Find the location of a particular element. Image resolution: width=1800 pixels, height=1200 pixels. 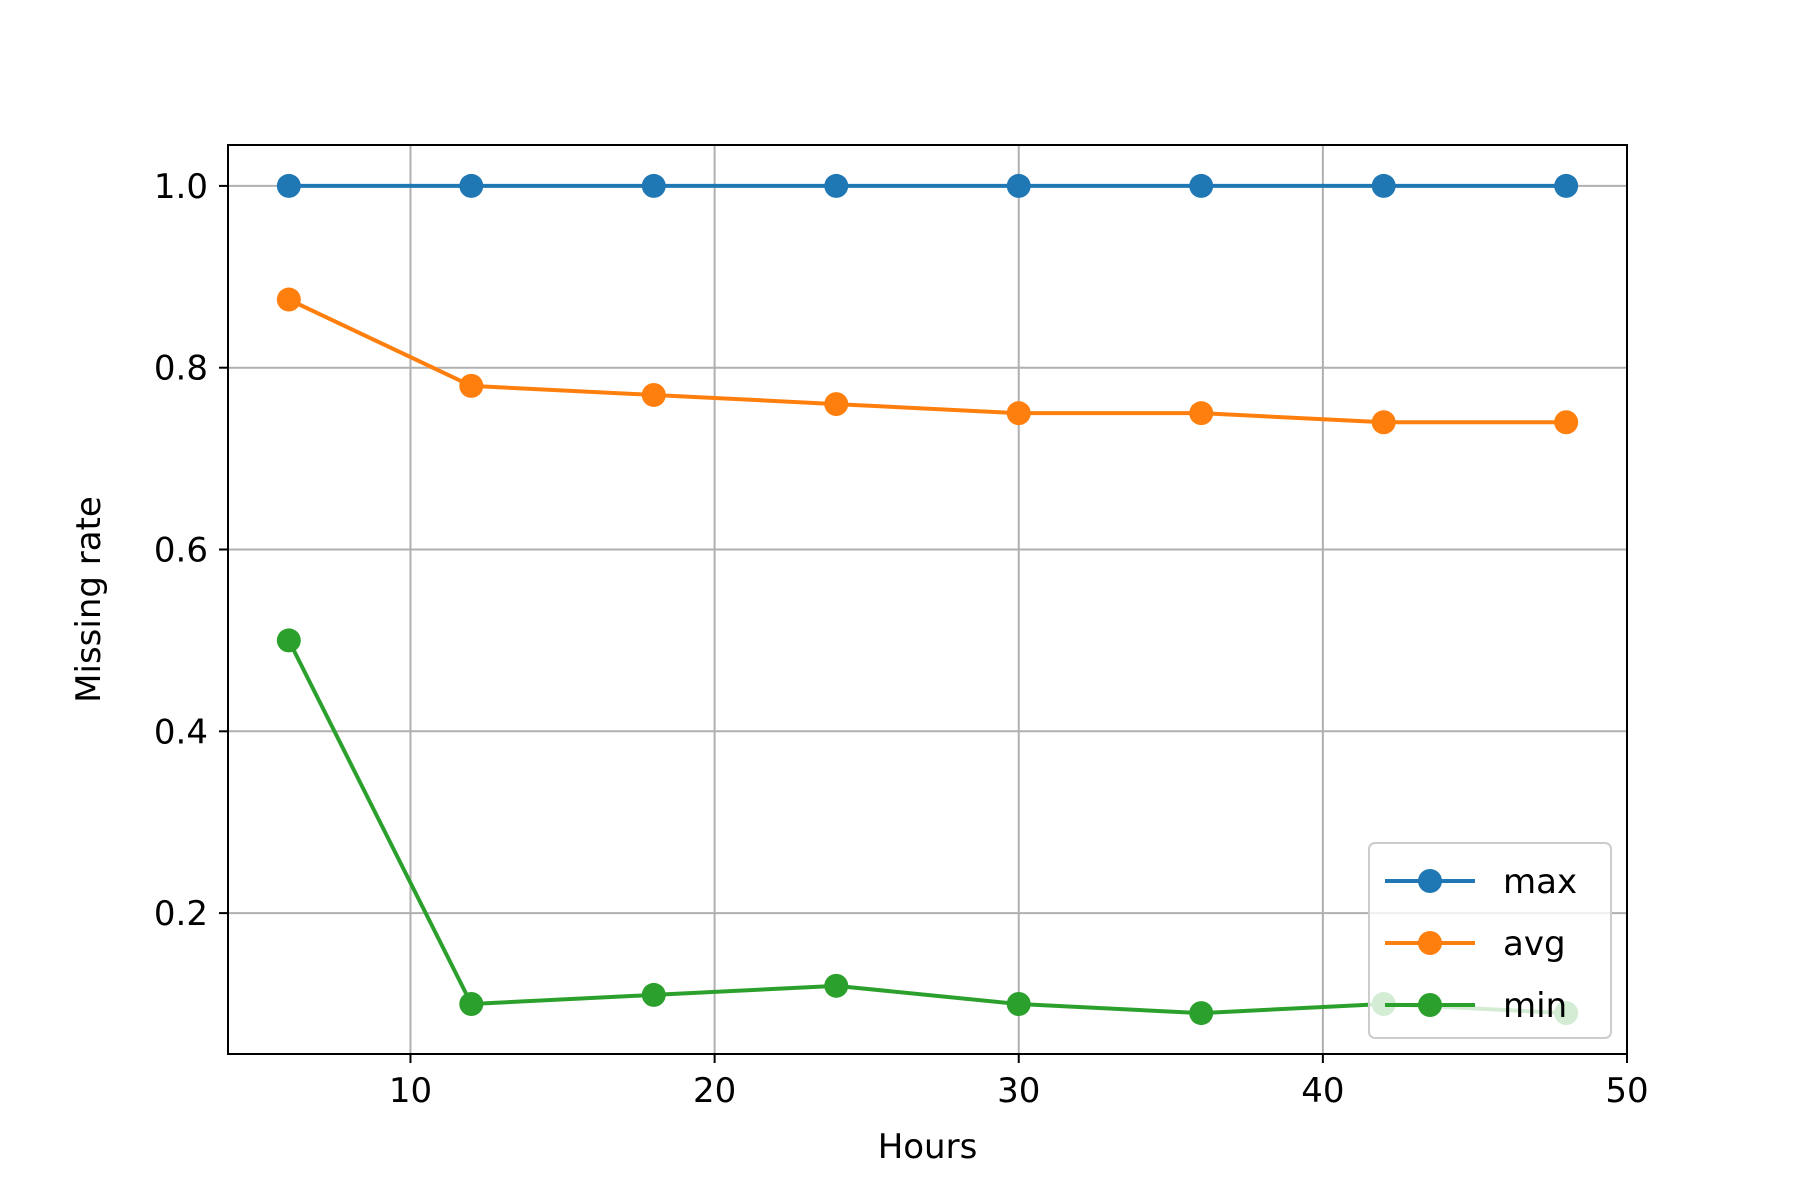

y-tick-label: 0.4 is located at coordinates (181, 732).